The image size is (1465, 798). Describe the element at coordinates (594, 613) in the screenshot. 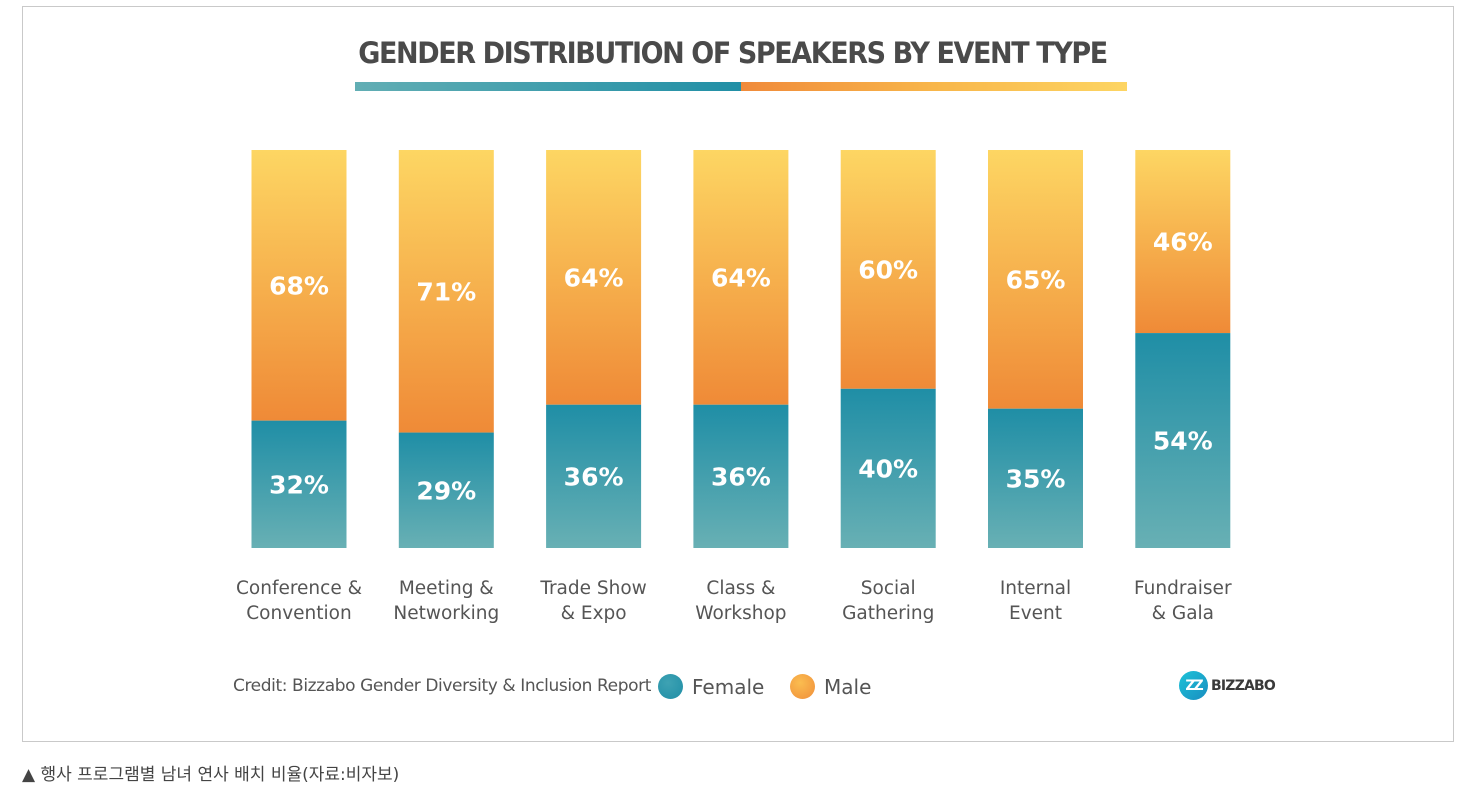

I see `category-label: & Expo` at that location.